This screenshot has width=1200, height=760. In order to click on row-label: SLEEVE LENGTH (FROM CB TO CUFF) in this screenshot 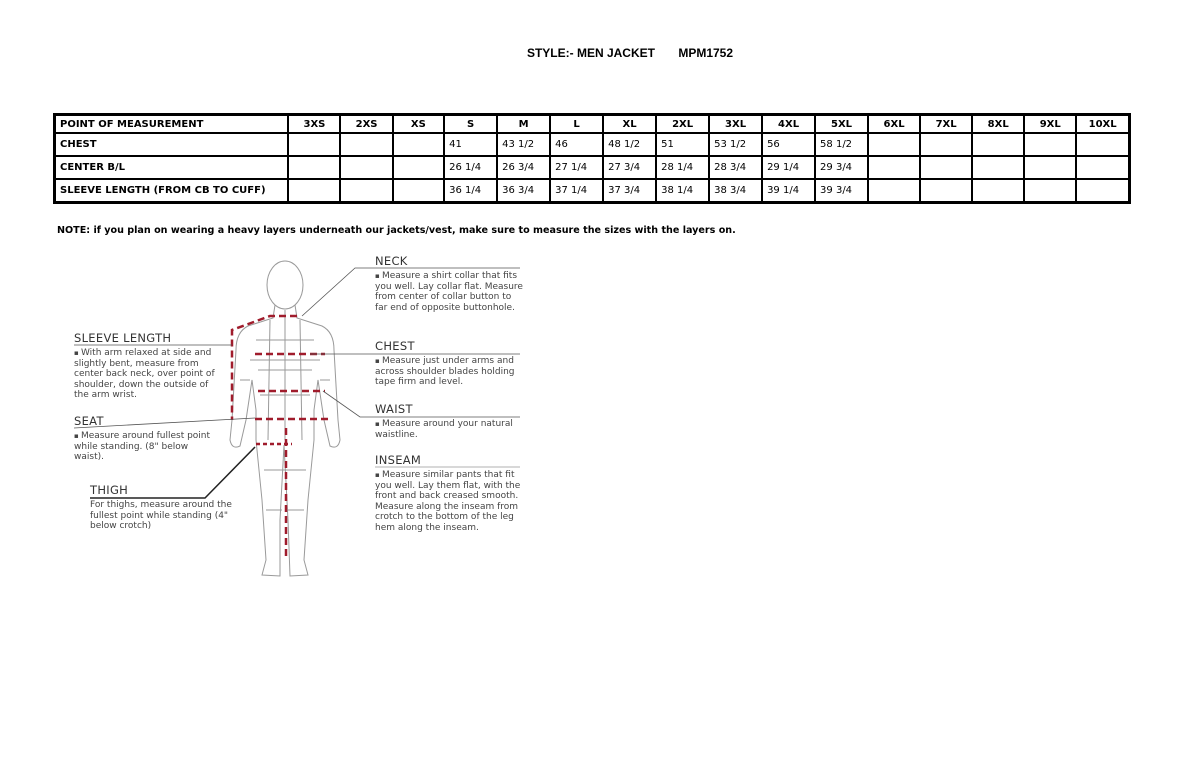, I will do `click(171, 191)`.